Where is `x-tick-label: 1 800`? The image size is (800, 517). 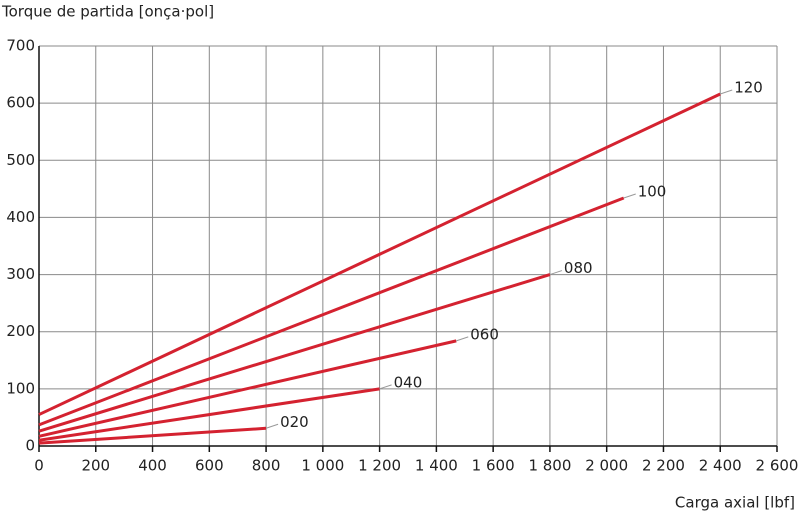
x-tick-label: 1 800 is located at coordinates (549, 466).